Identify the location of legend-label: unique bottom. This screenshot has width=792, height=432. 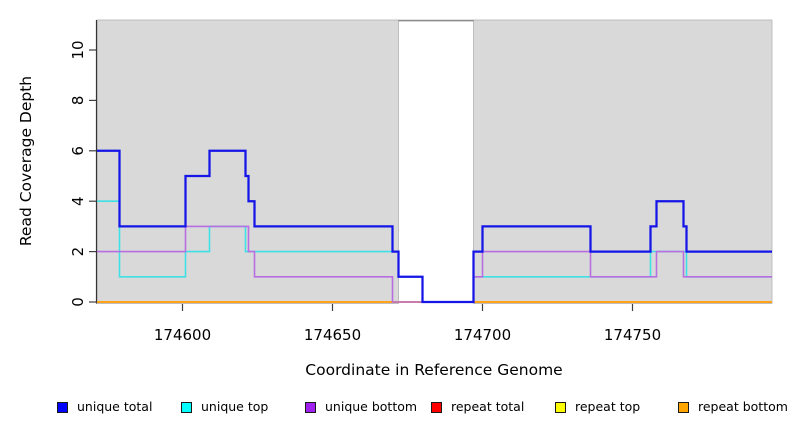
(371, 406).